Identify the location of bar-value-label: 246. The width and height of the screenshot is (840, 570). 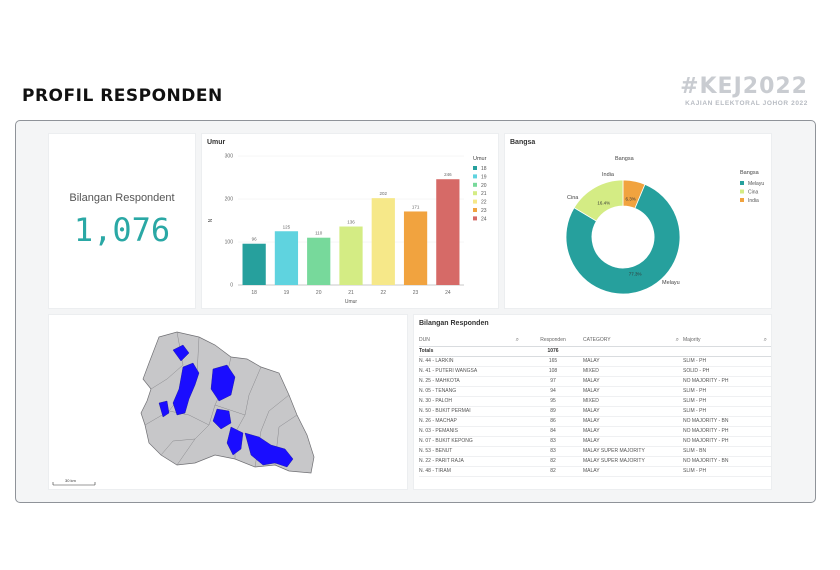
(448, 174).